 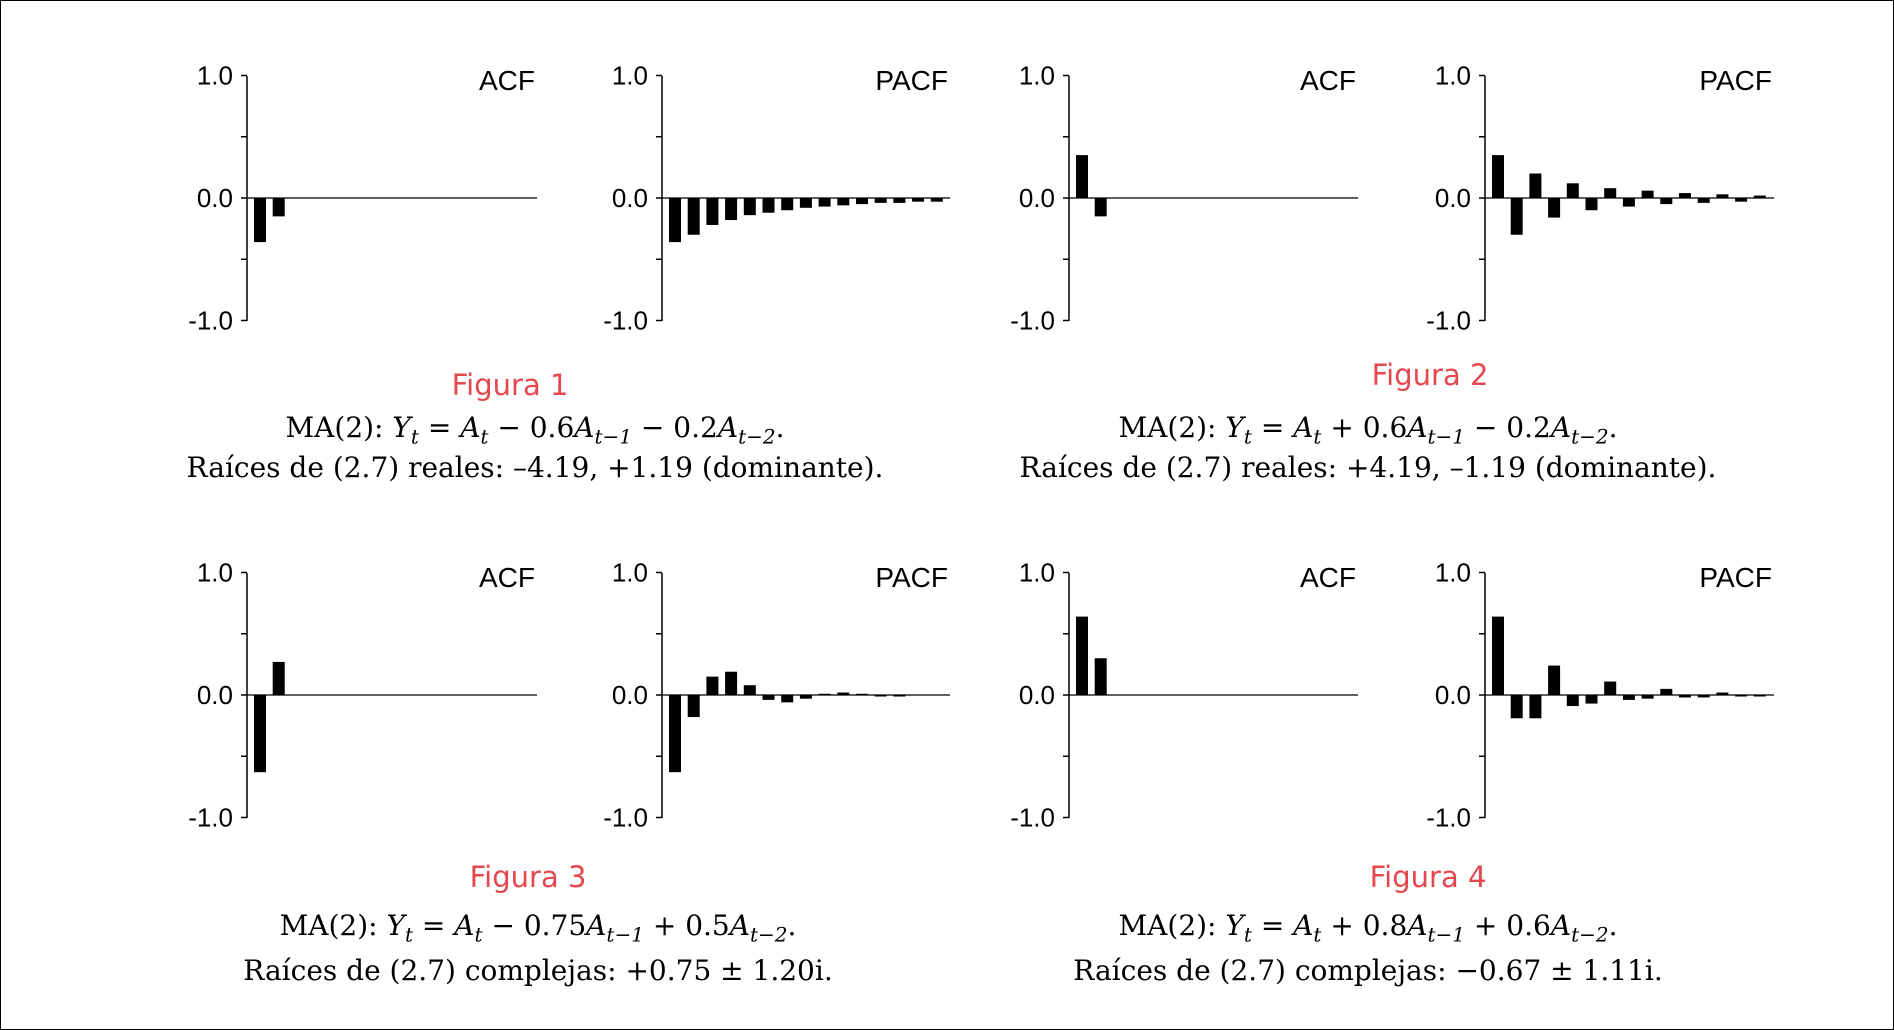 I want to click on panel-6-pacf-tick-label: 0.0, so click(x=630, y=695).